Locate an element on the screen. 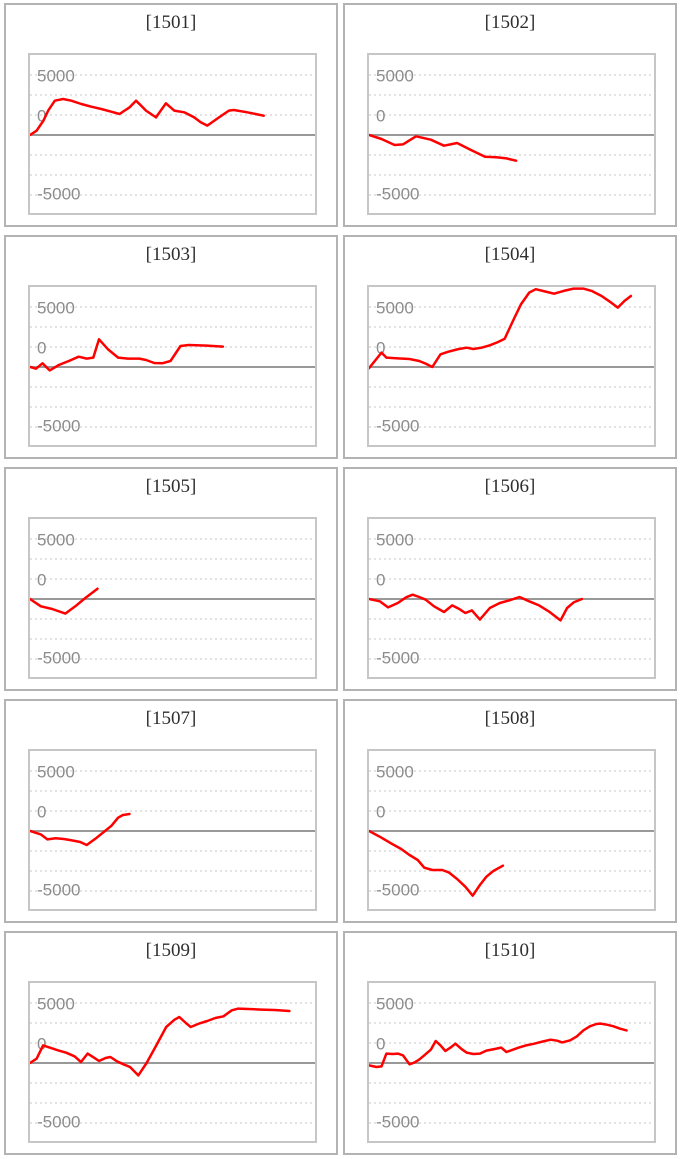 The image size is (681, 1159). chart-card-1507: [1507] 5000 0 -5000 is located at coordinates (171, 811).